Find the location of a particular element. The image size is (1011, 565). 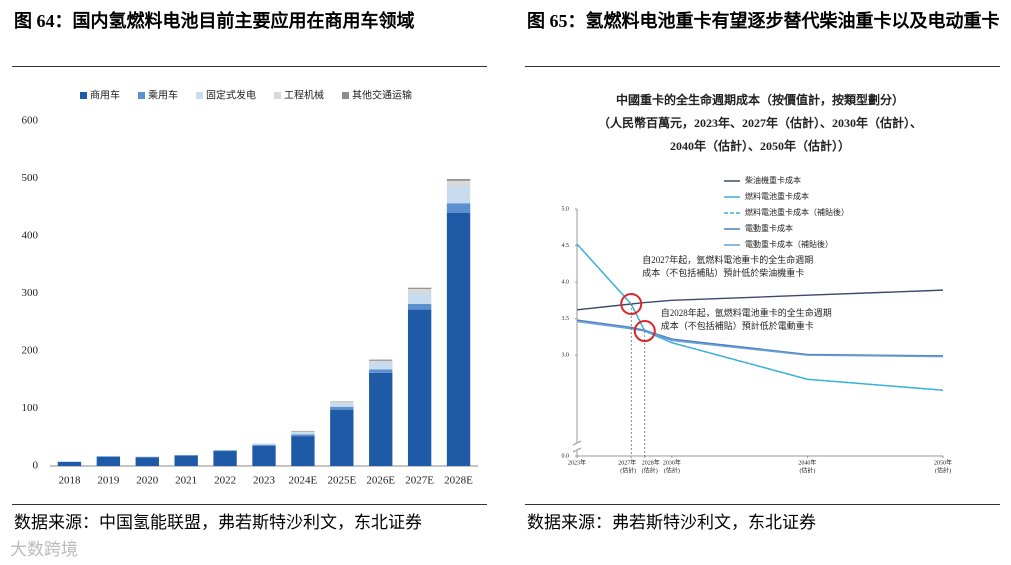

x-tick-label: 2027E is located at coordinates (419, 481).